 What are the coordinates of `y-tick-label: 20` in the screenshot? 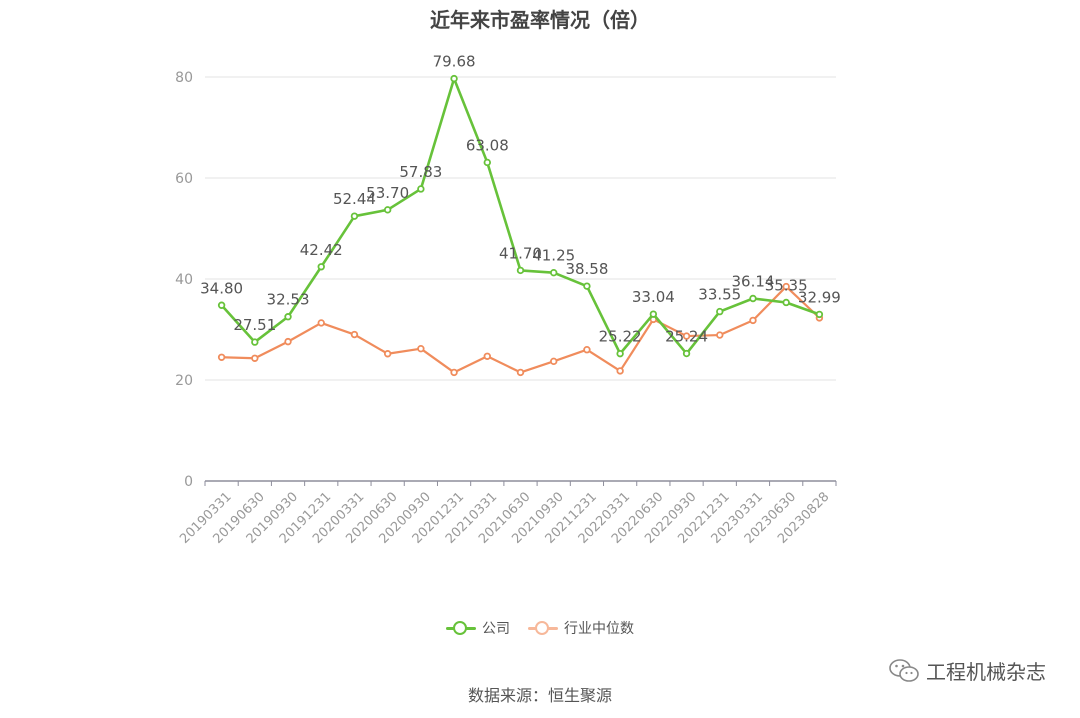 It's located at (184, 381).